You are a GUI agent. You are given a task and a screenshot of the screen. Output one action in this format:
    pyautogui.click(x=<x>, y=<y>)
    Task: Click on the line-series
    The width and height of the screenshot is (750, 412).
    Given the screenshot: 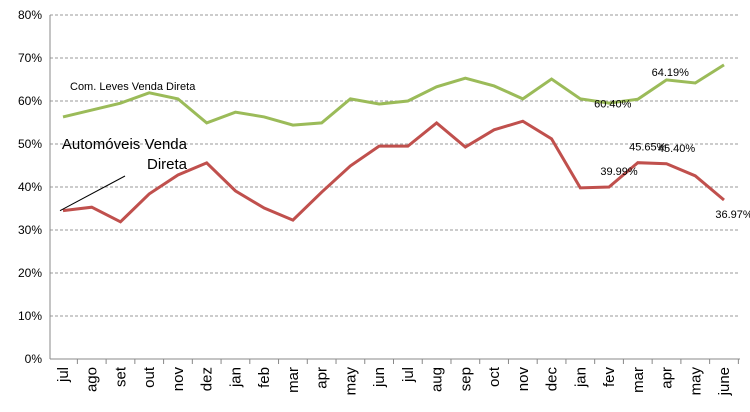 What is the action you would take?
    pyautogui.click(x=393, y=95)
    